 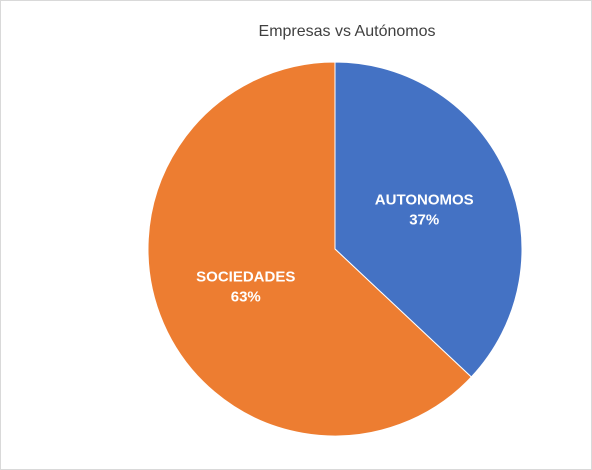 I want to click on slice-label: AUTONOMOS, so click(x=424, y=199).